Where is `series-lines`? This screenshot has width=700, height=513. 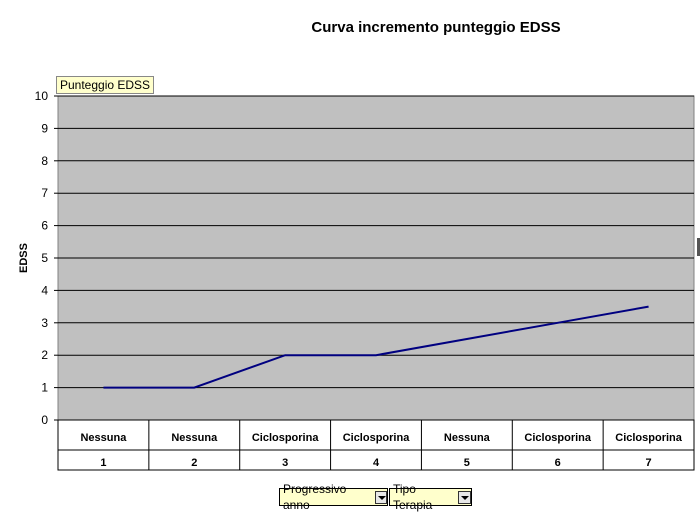
series-lines is located at coordinates (376, 347).